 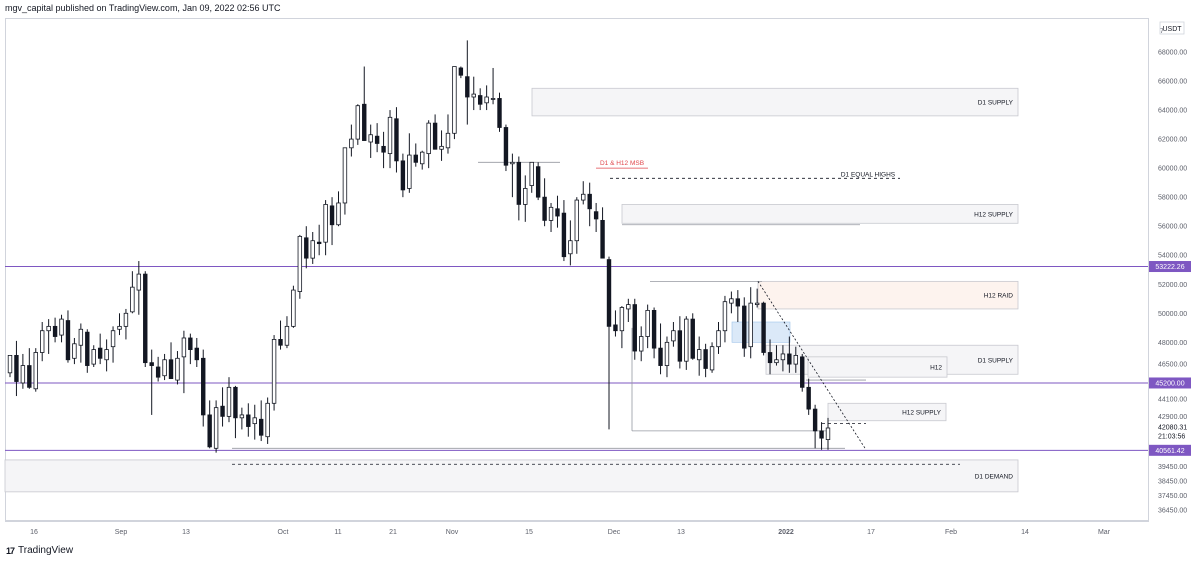 I want to click on brand-name: TradingView, so click(x=46, y=550).